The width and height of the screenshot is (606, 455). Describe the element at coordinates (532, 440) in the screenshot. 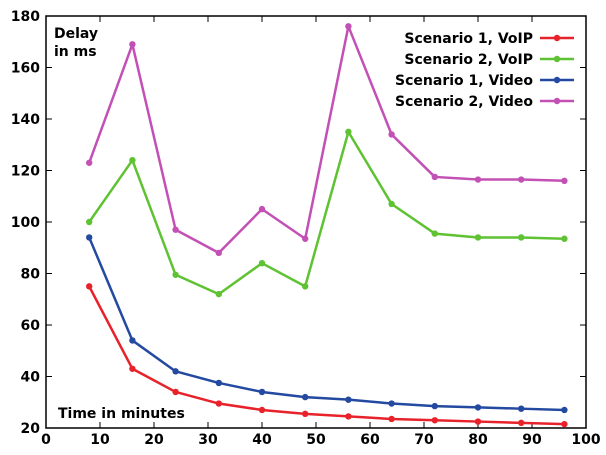

I see `x-tick-label: 90` at that location.